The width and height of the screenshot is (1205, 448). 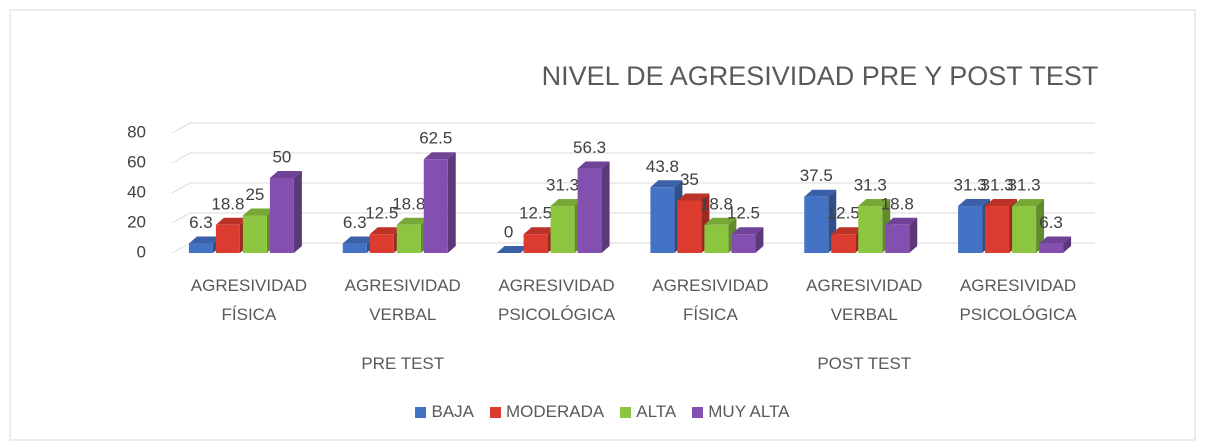 What do you see at coordinates (281, 156) in the screenshot?
I see `data-label: 50` at bounding box center [281, 156].